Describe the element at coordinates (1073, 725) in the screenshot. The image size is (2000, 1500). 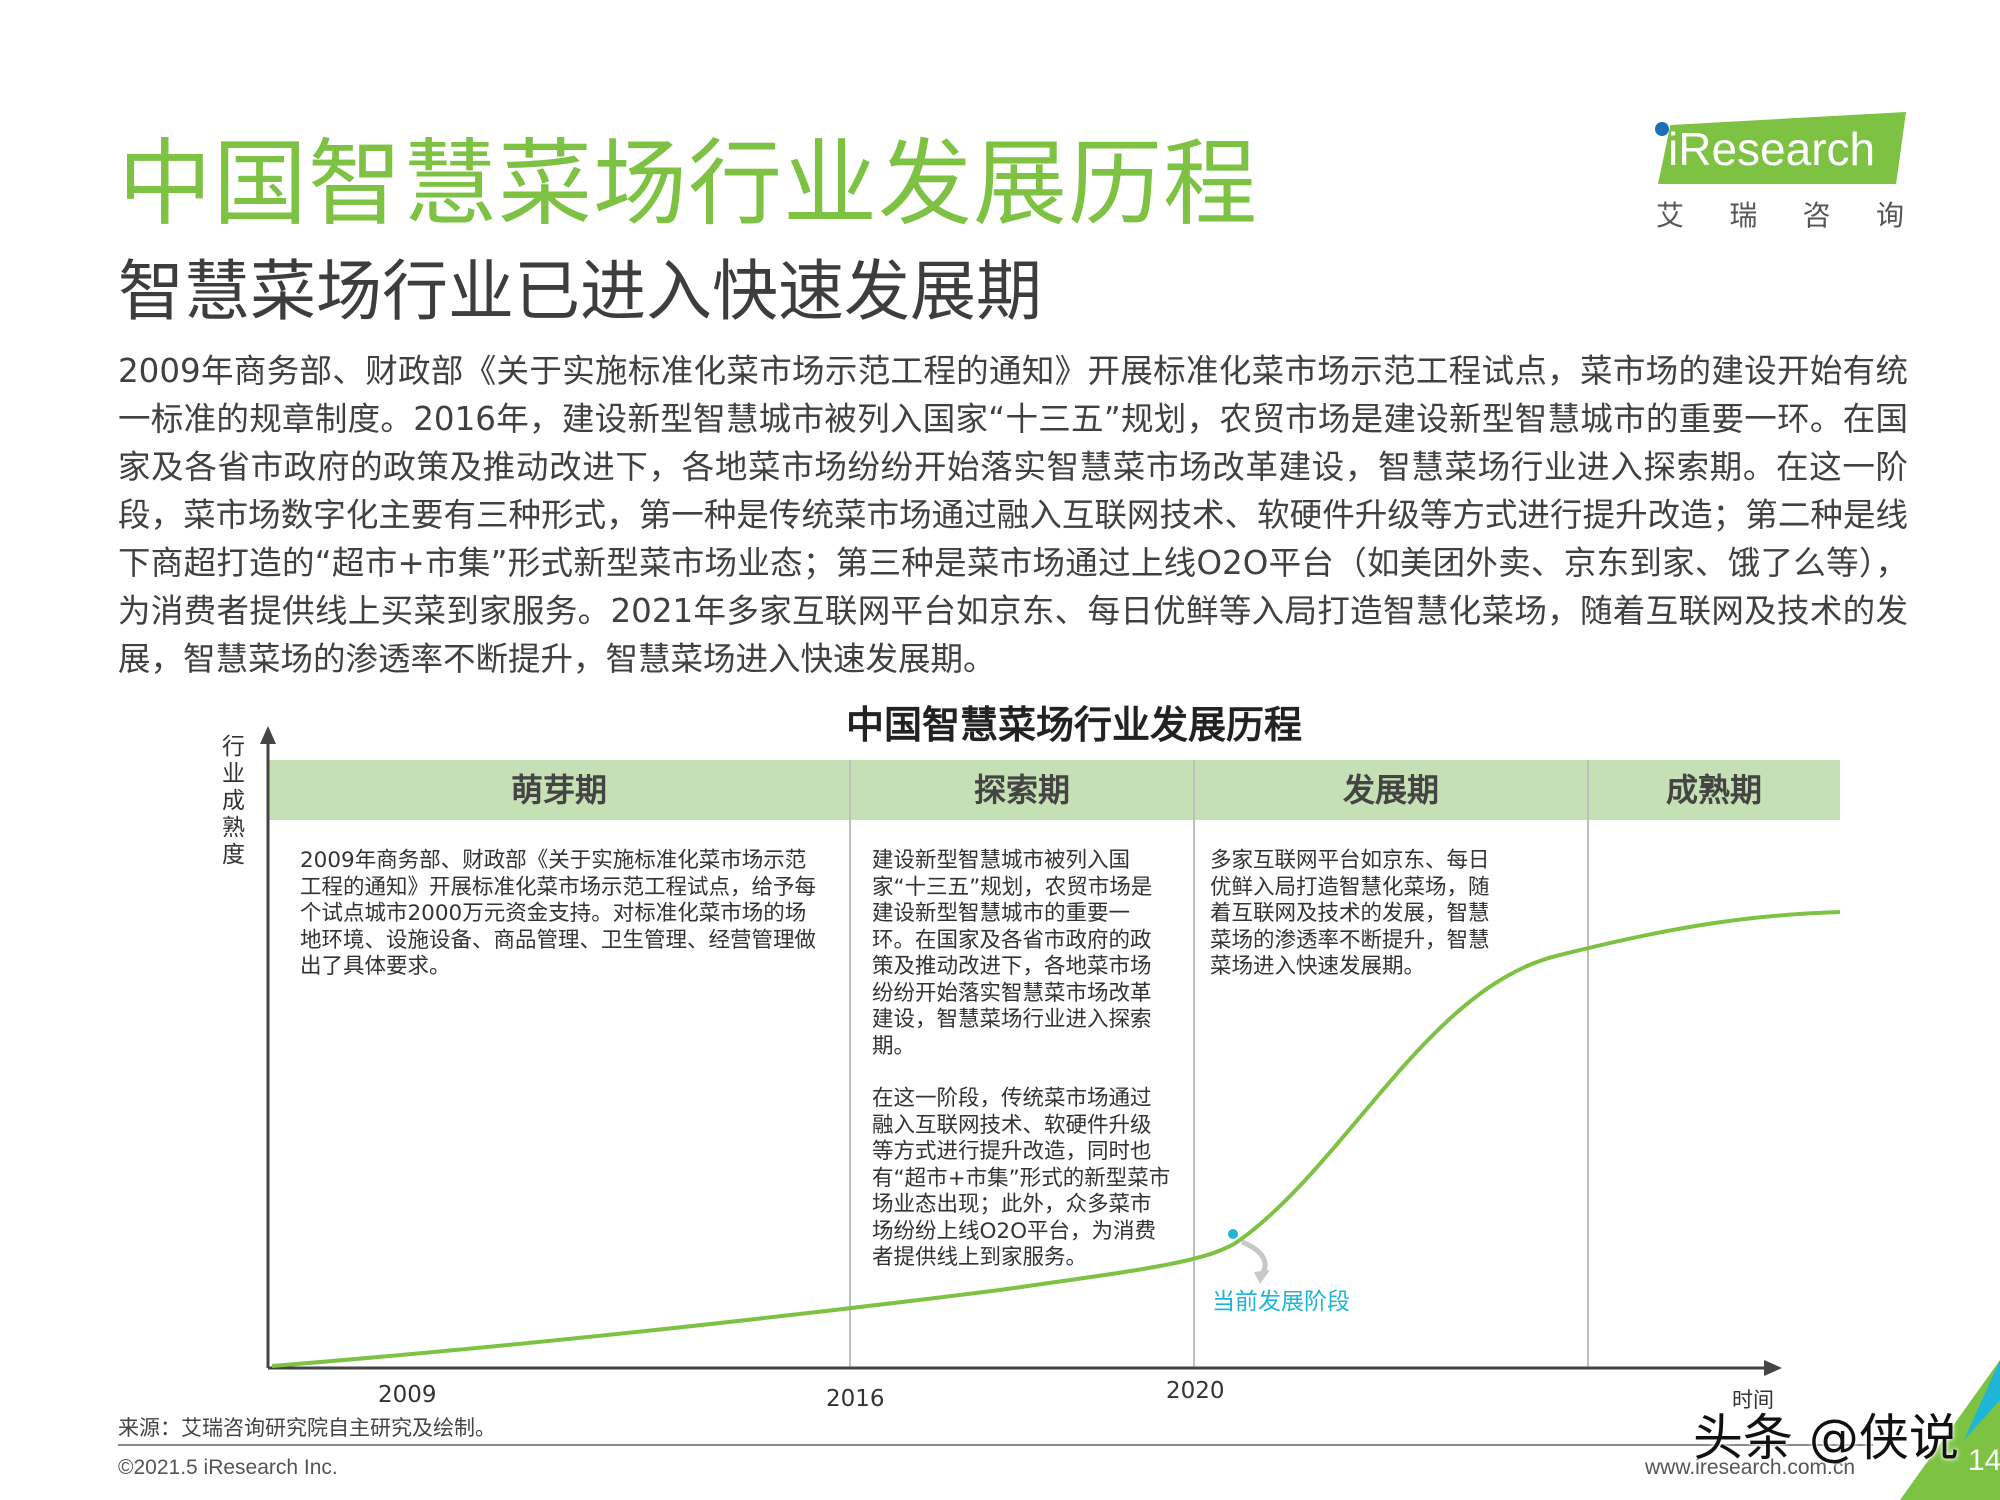
I see `diagram-title: 中国智慧菜场行业发展历程` at that location.